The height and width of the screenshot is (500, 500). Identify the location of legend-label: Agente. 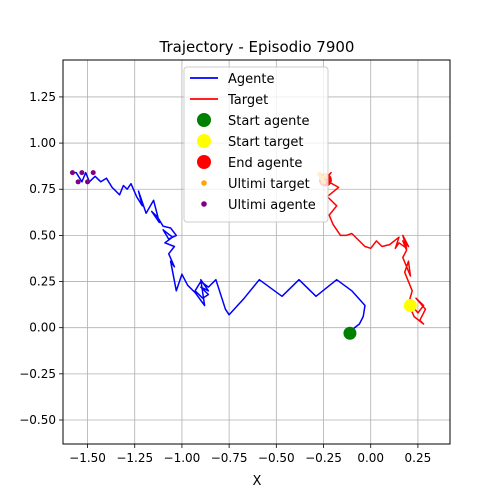
(251, 79).